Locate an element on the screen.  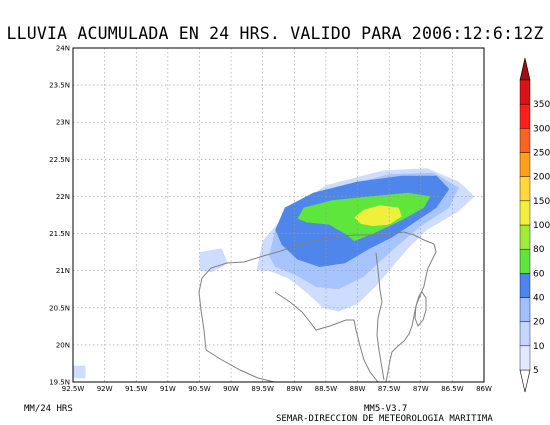
lat-tick-label: 24N is located at coordinates (63, 49).